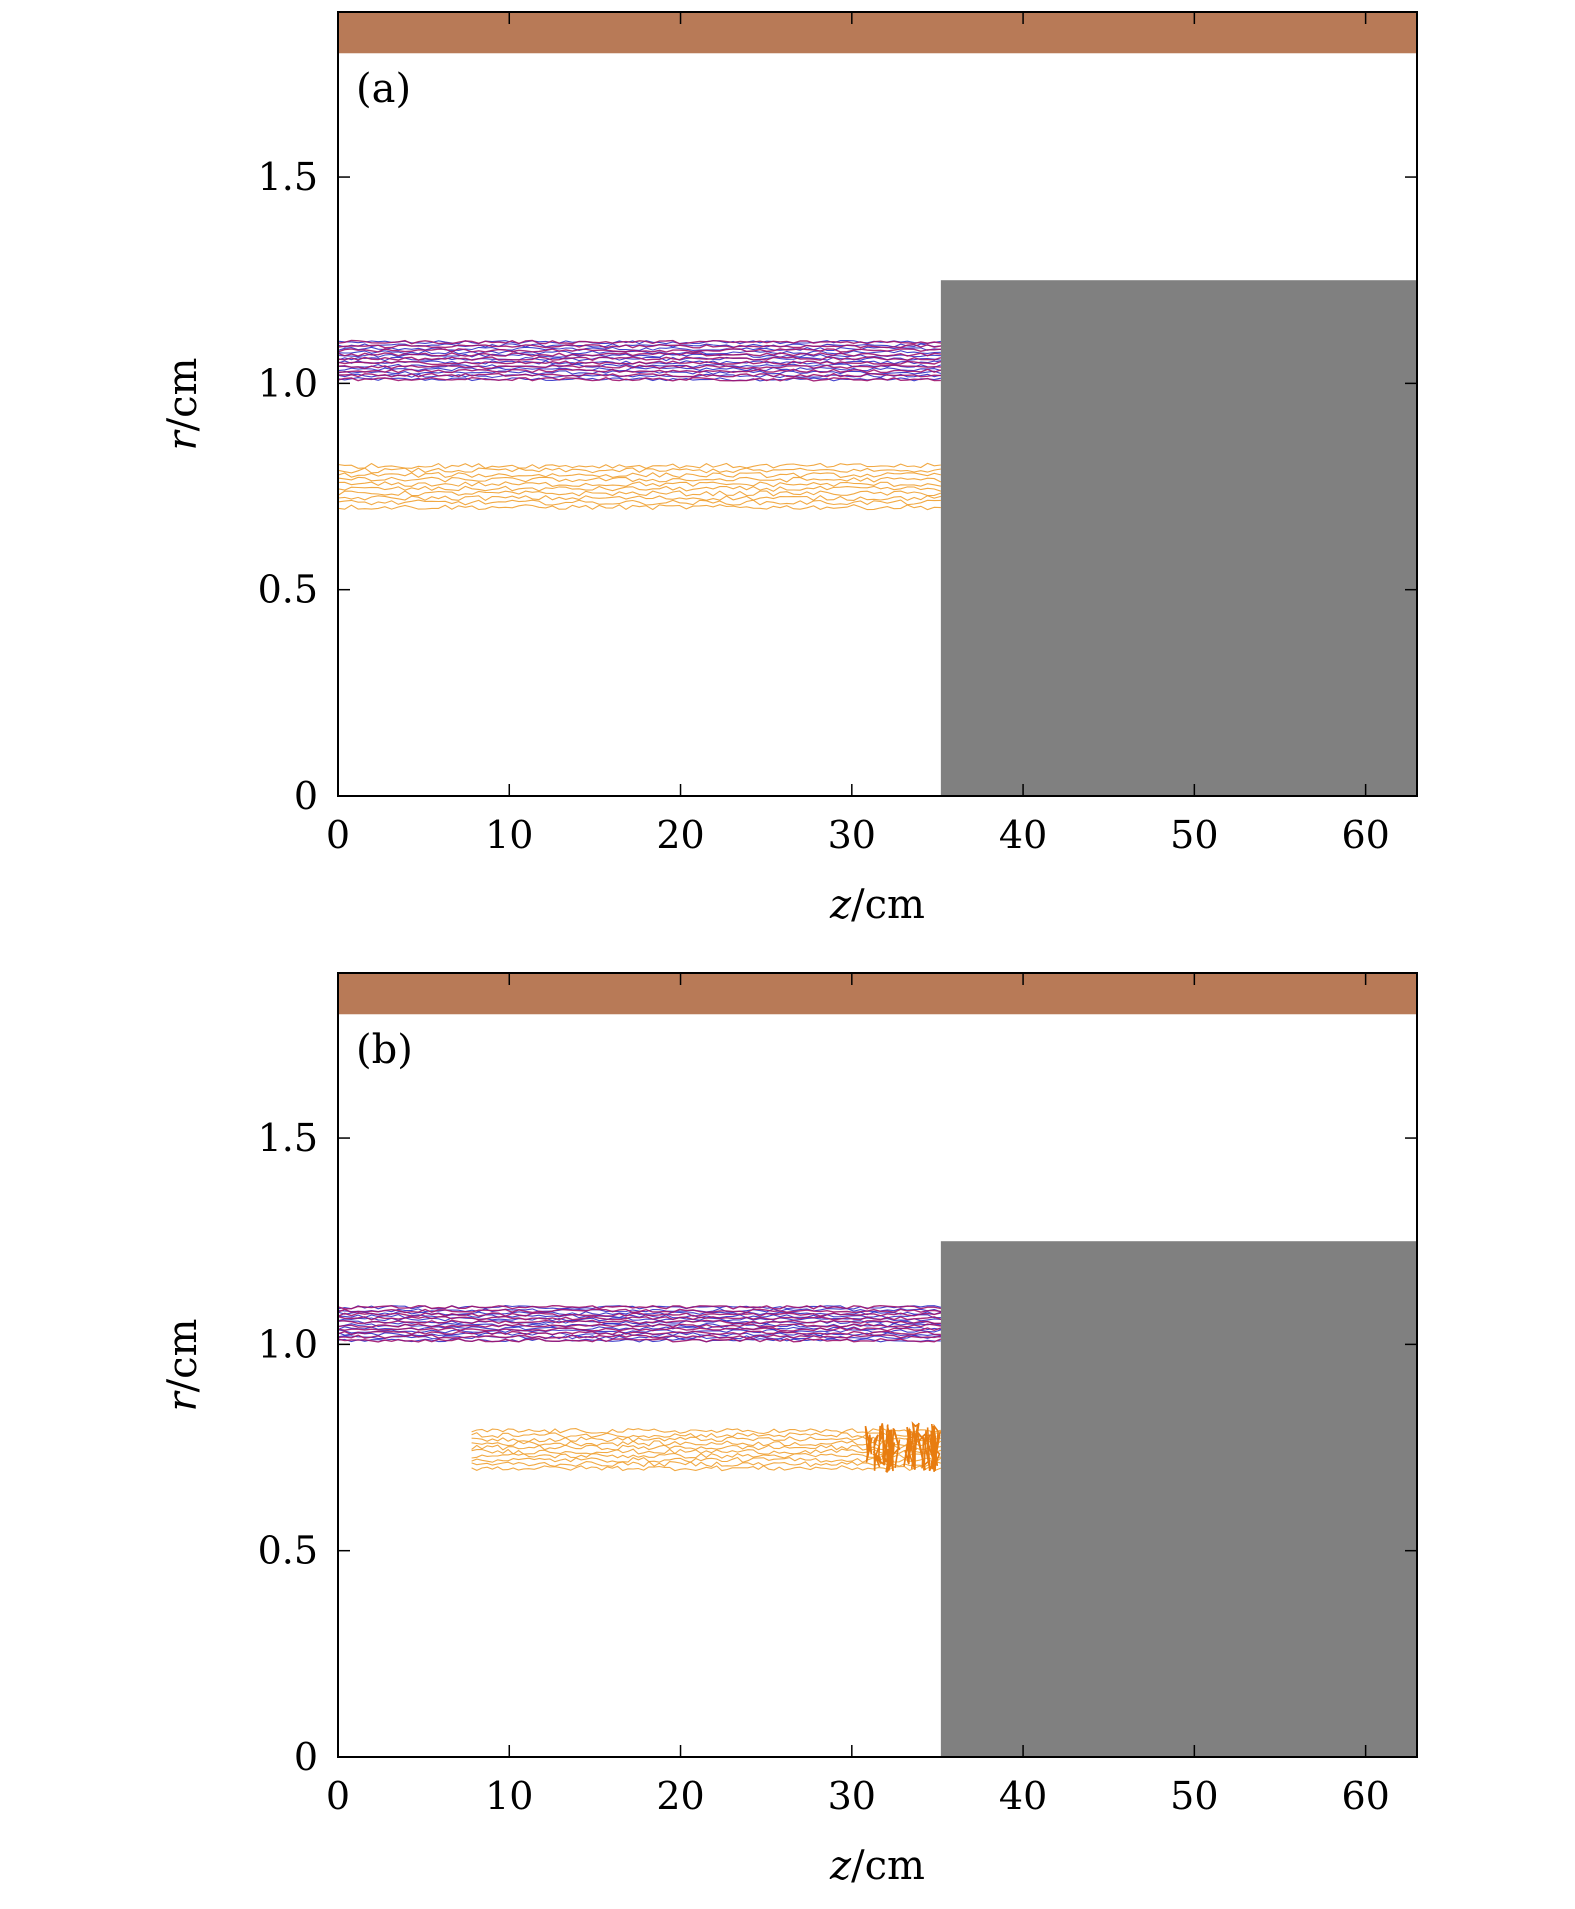  Describe the element at coordinates (384, 1050) in the screenshot. I see `panel-label: (b)` at that location.